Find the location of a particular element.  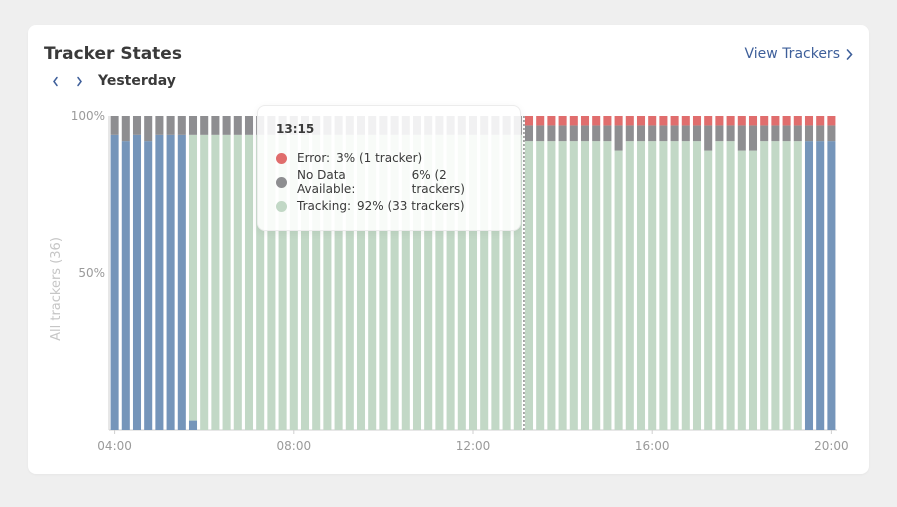

next-day-button is located at coordinates (79, 81).